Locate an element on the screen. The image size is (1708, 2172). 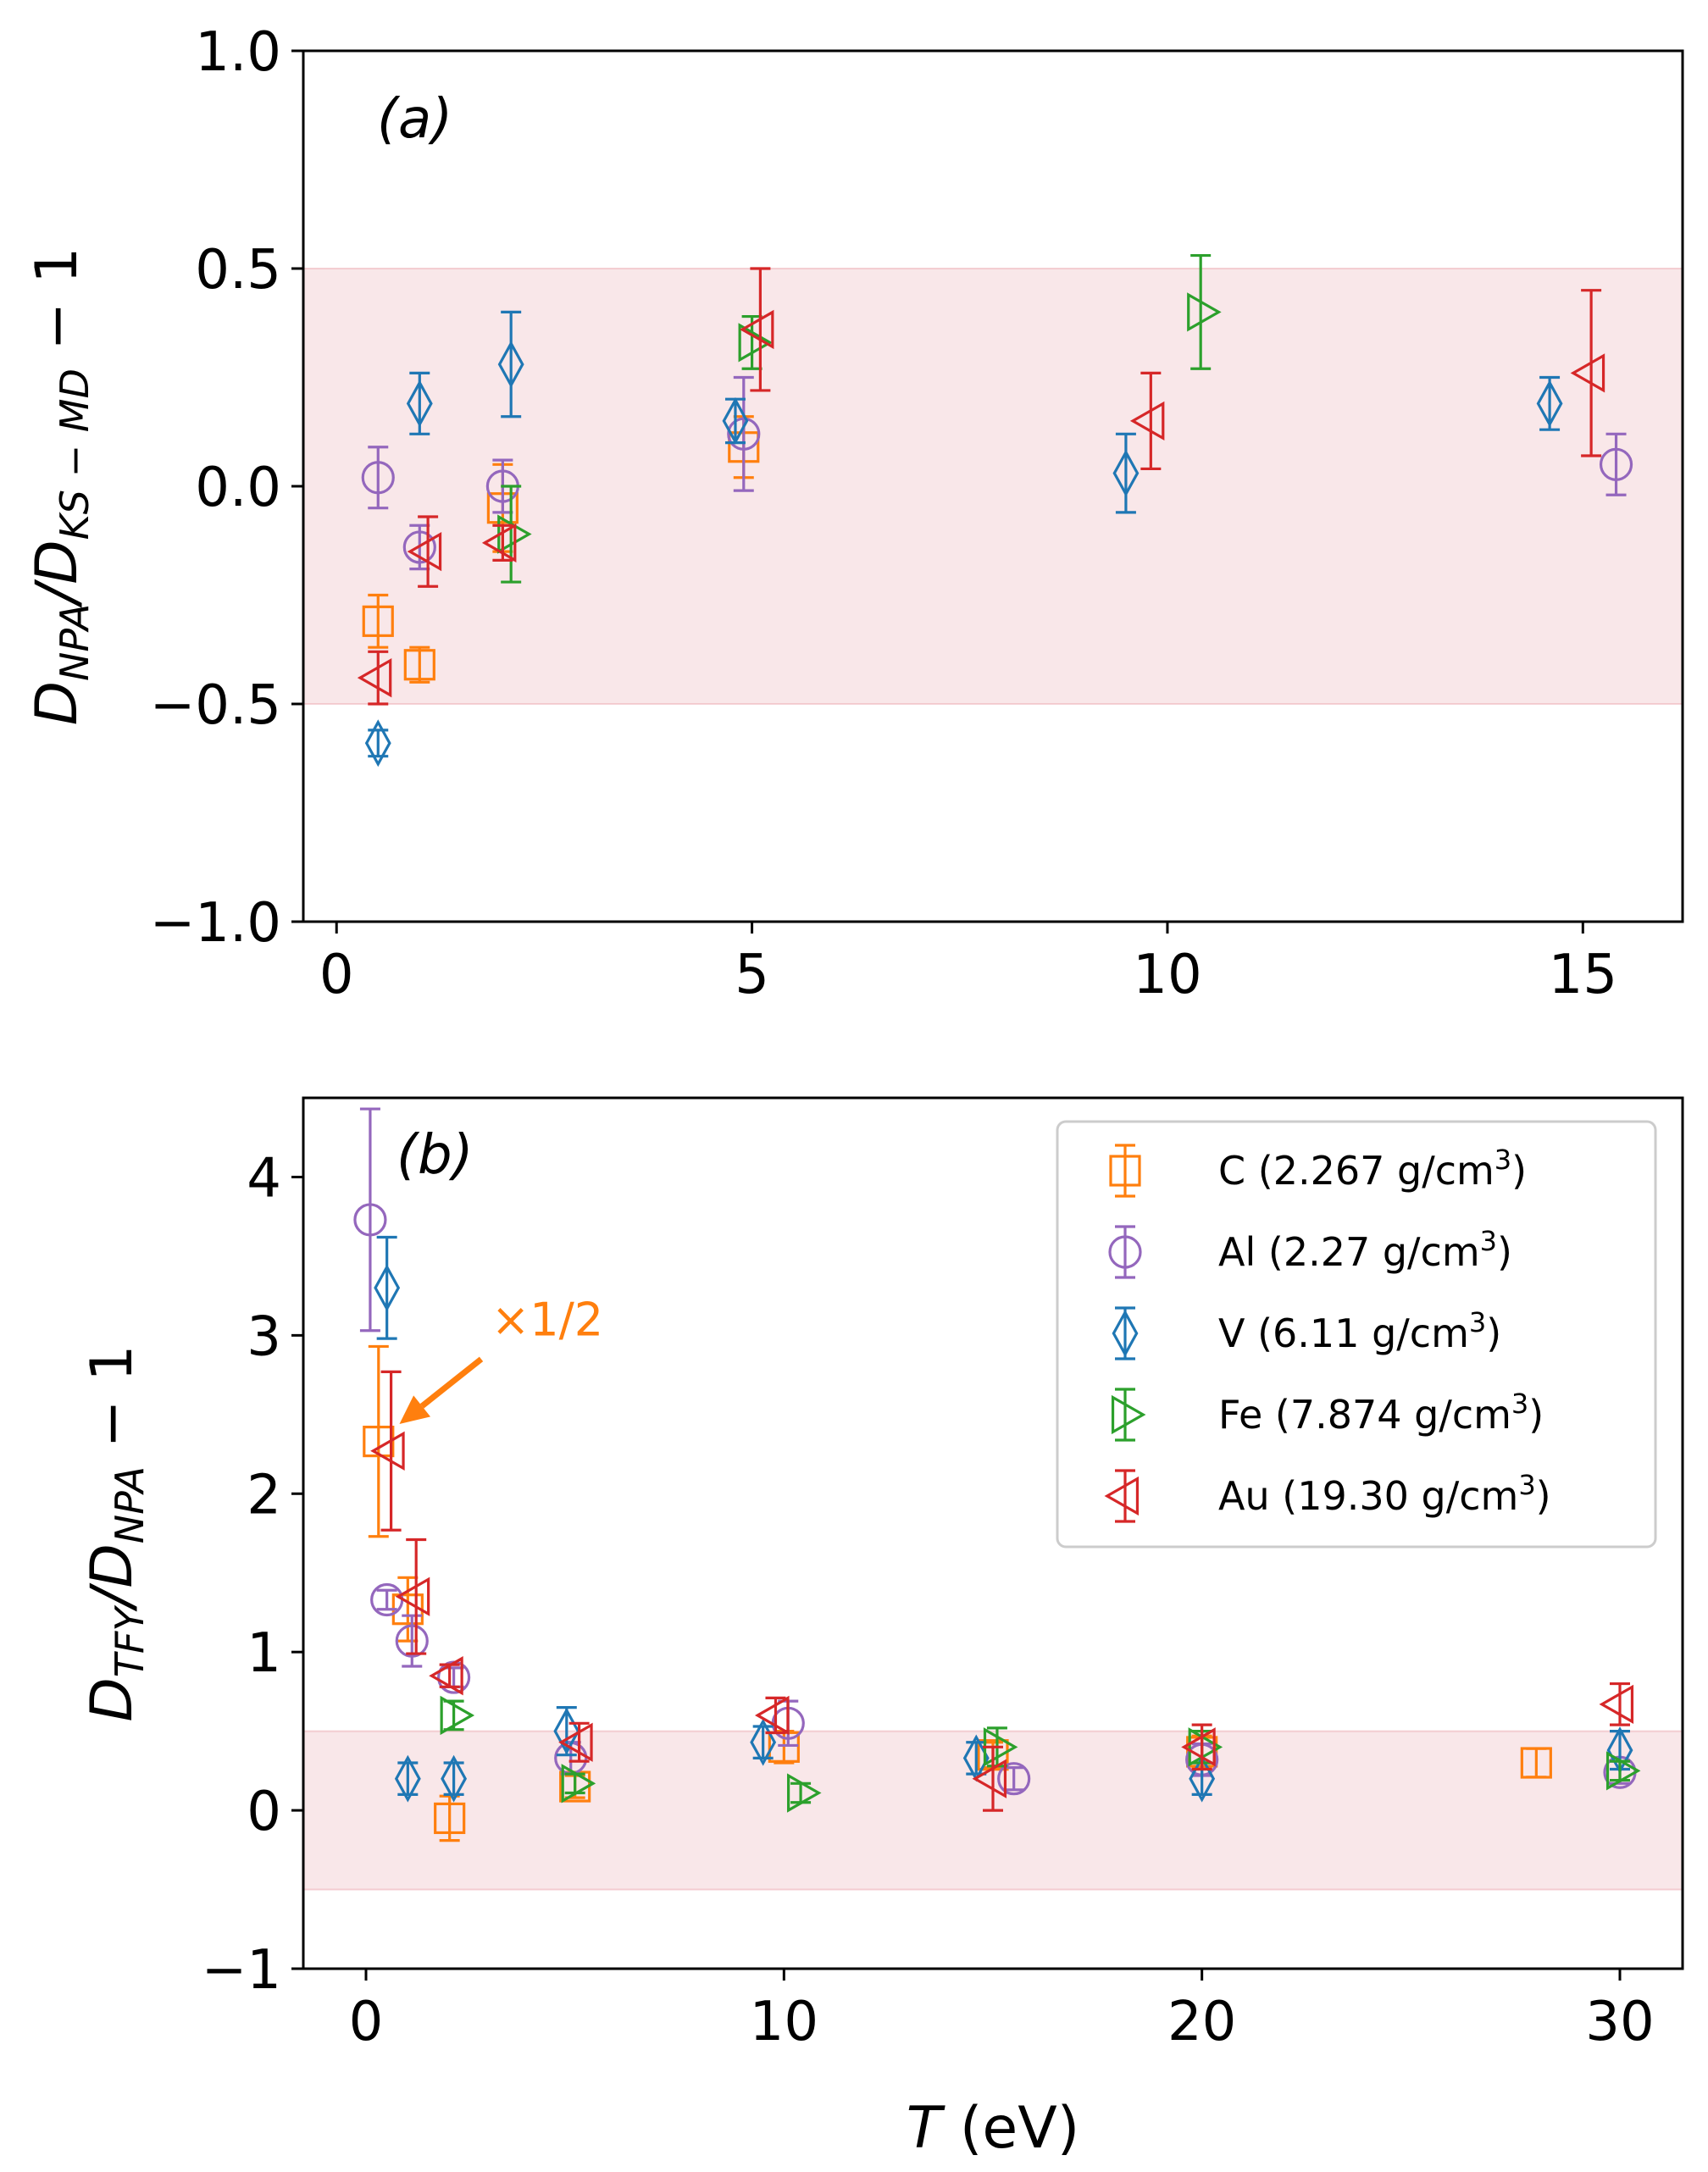
legend-label-fe: Fe (7.874 g/cm3) is located at coordinates (1381, 1413).